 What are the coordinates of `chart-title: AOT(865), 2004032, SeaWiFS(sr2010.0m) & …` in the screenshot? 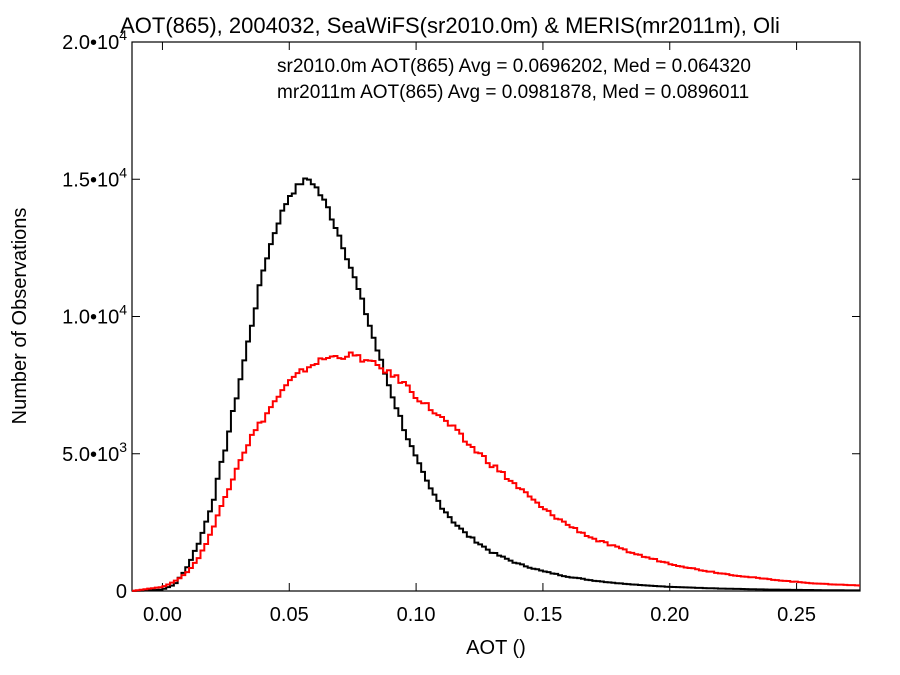 It's located at (450, 25).